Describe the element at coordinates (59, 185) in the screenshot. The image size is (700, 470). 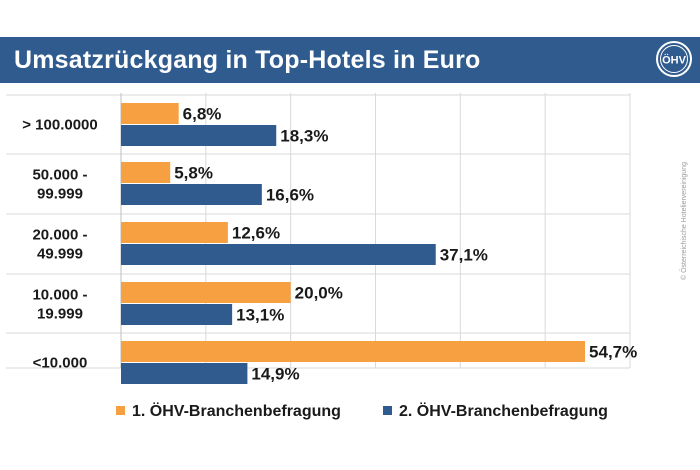
I see `category-label: 50.000 -99.999` at that location.